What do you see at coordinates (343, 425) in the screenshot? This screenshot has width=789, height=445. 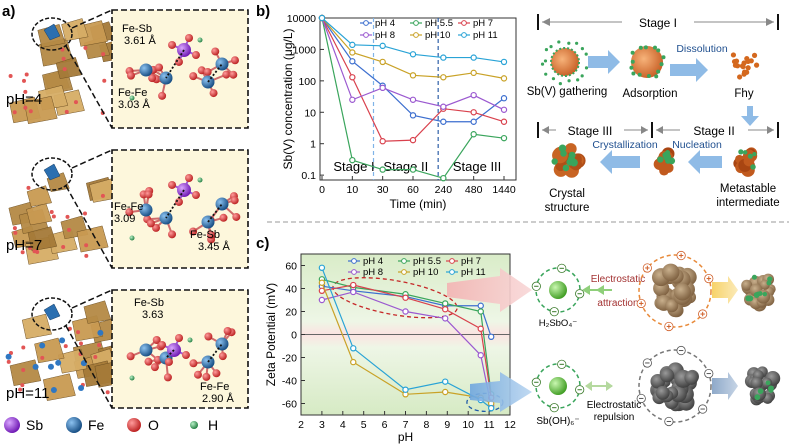 I see `x-tick-label: 4` at bounding box center [343, 425].